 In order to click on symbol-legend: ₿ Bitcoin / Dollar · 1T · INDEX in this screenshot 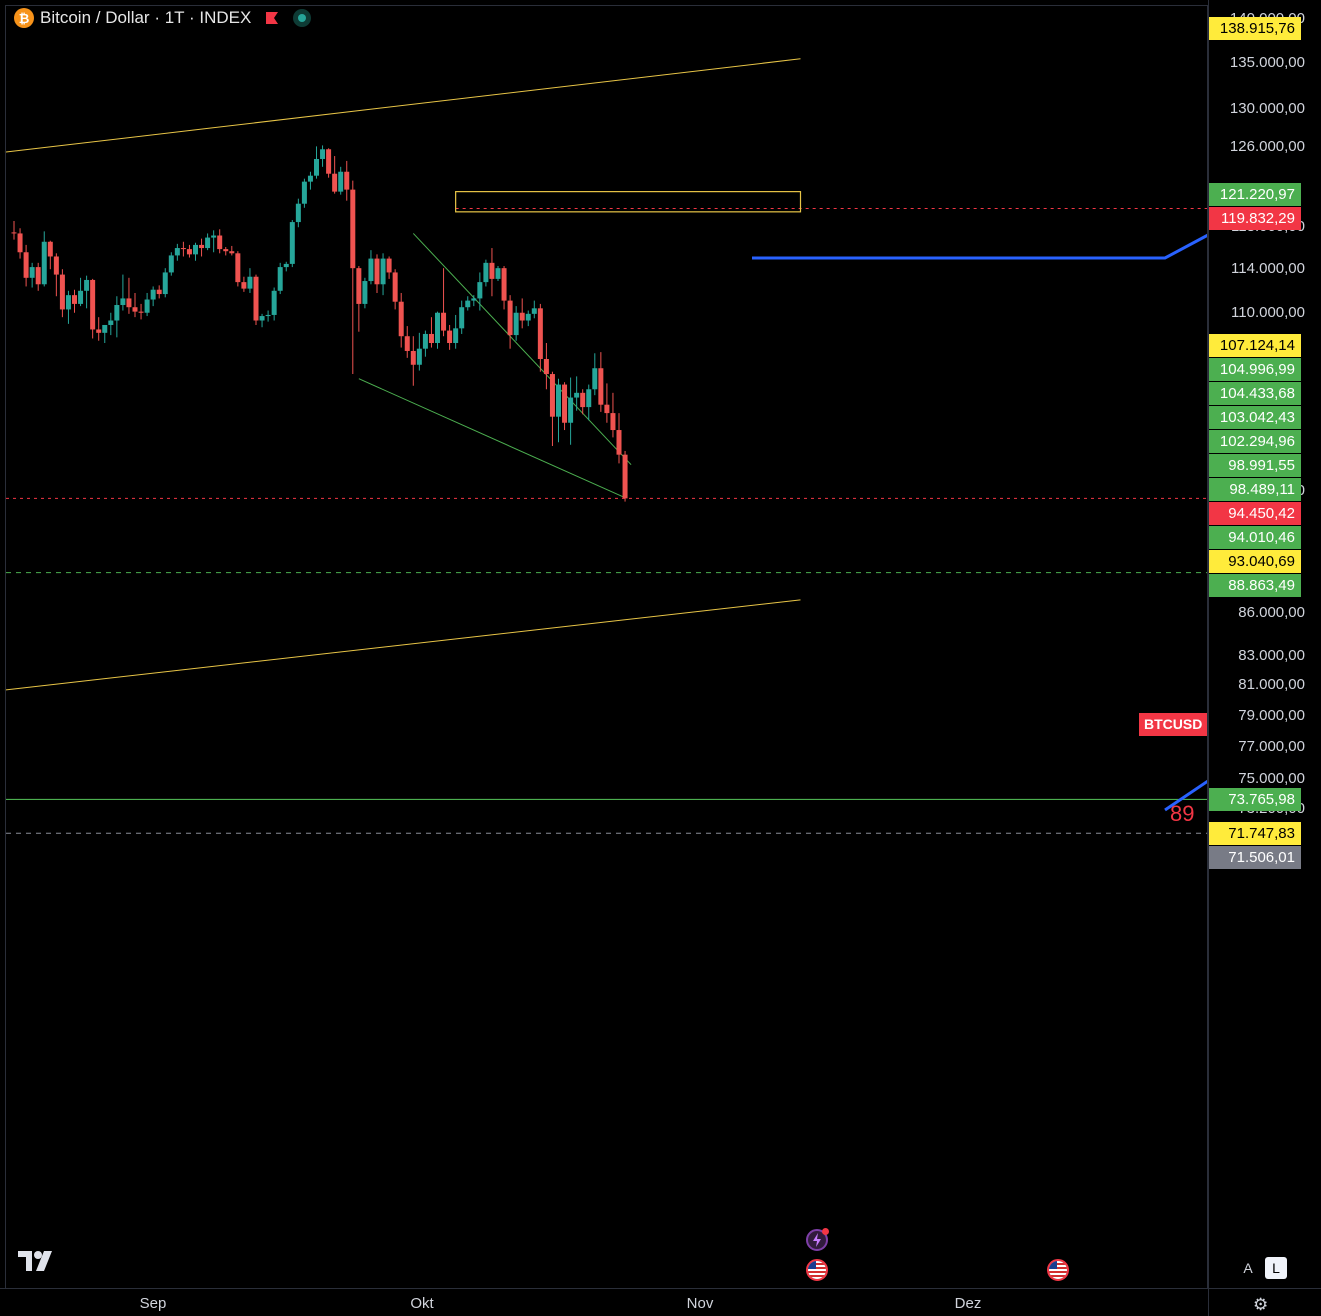, I will do `click(163, 18)`.